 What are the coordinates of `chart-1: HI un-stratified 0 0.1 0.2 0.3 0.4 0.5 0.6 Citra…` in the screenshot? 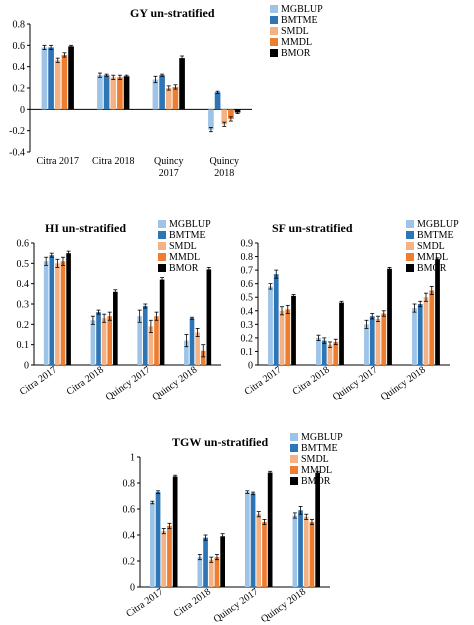 It's located at (119, 311).